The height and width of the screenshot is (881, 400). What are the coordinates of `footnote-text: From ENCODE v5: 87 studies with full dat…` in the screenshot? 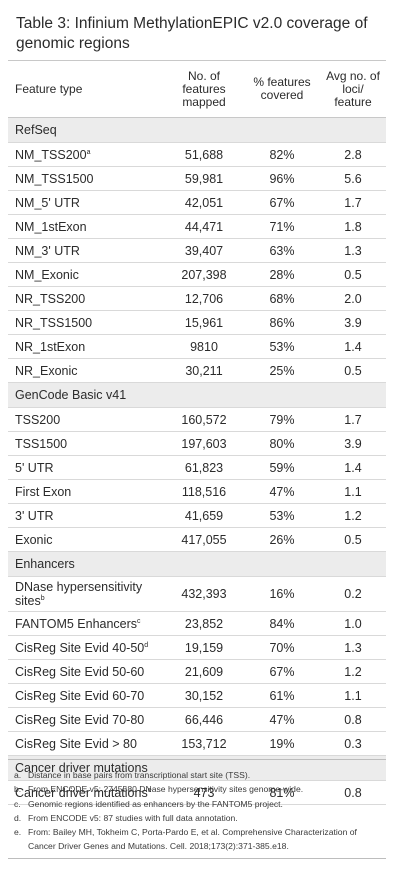 It's located at (133, 817).